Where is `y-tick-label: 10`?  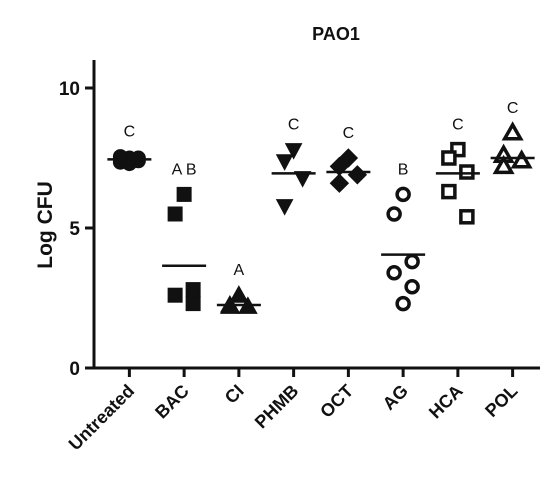
y-tick-label: 10 is located at coordinates (69, 89).